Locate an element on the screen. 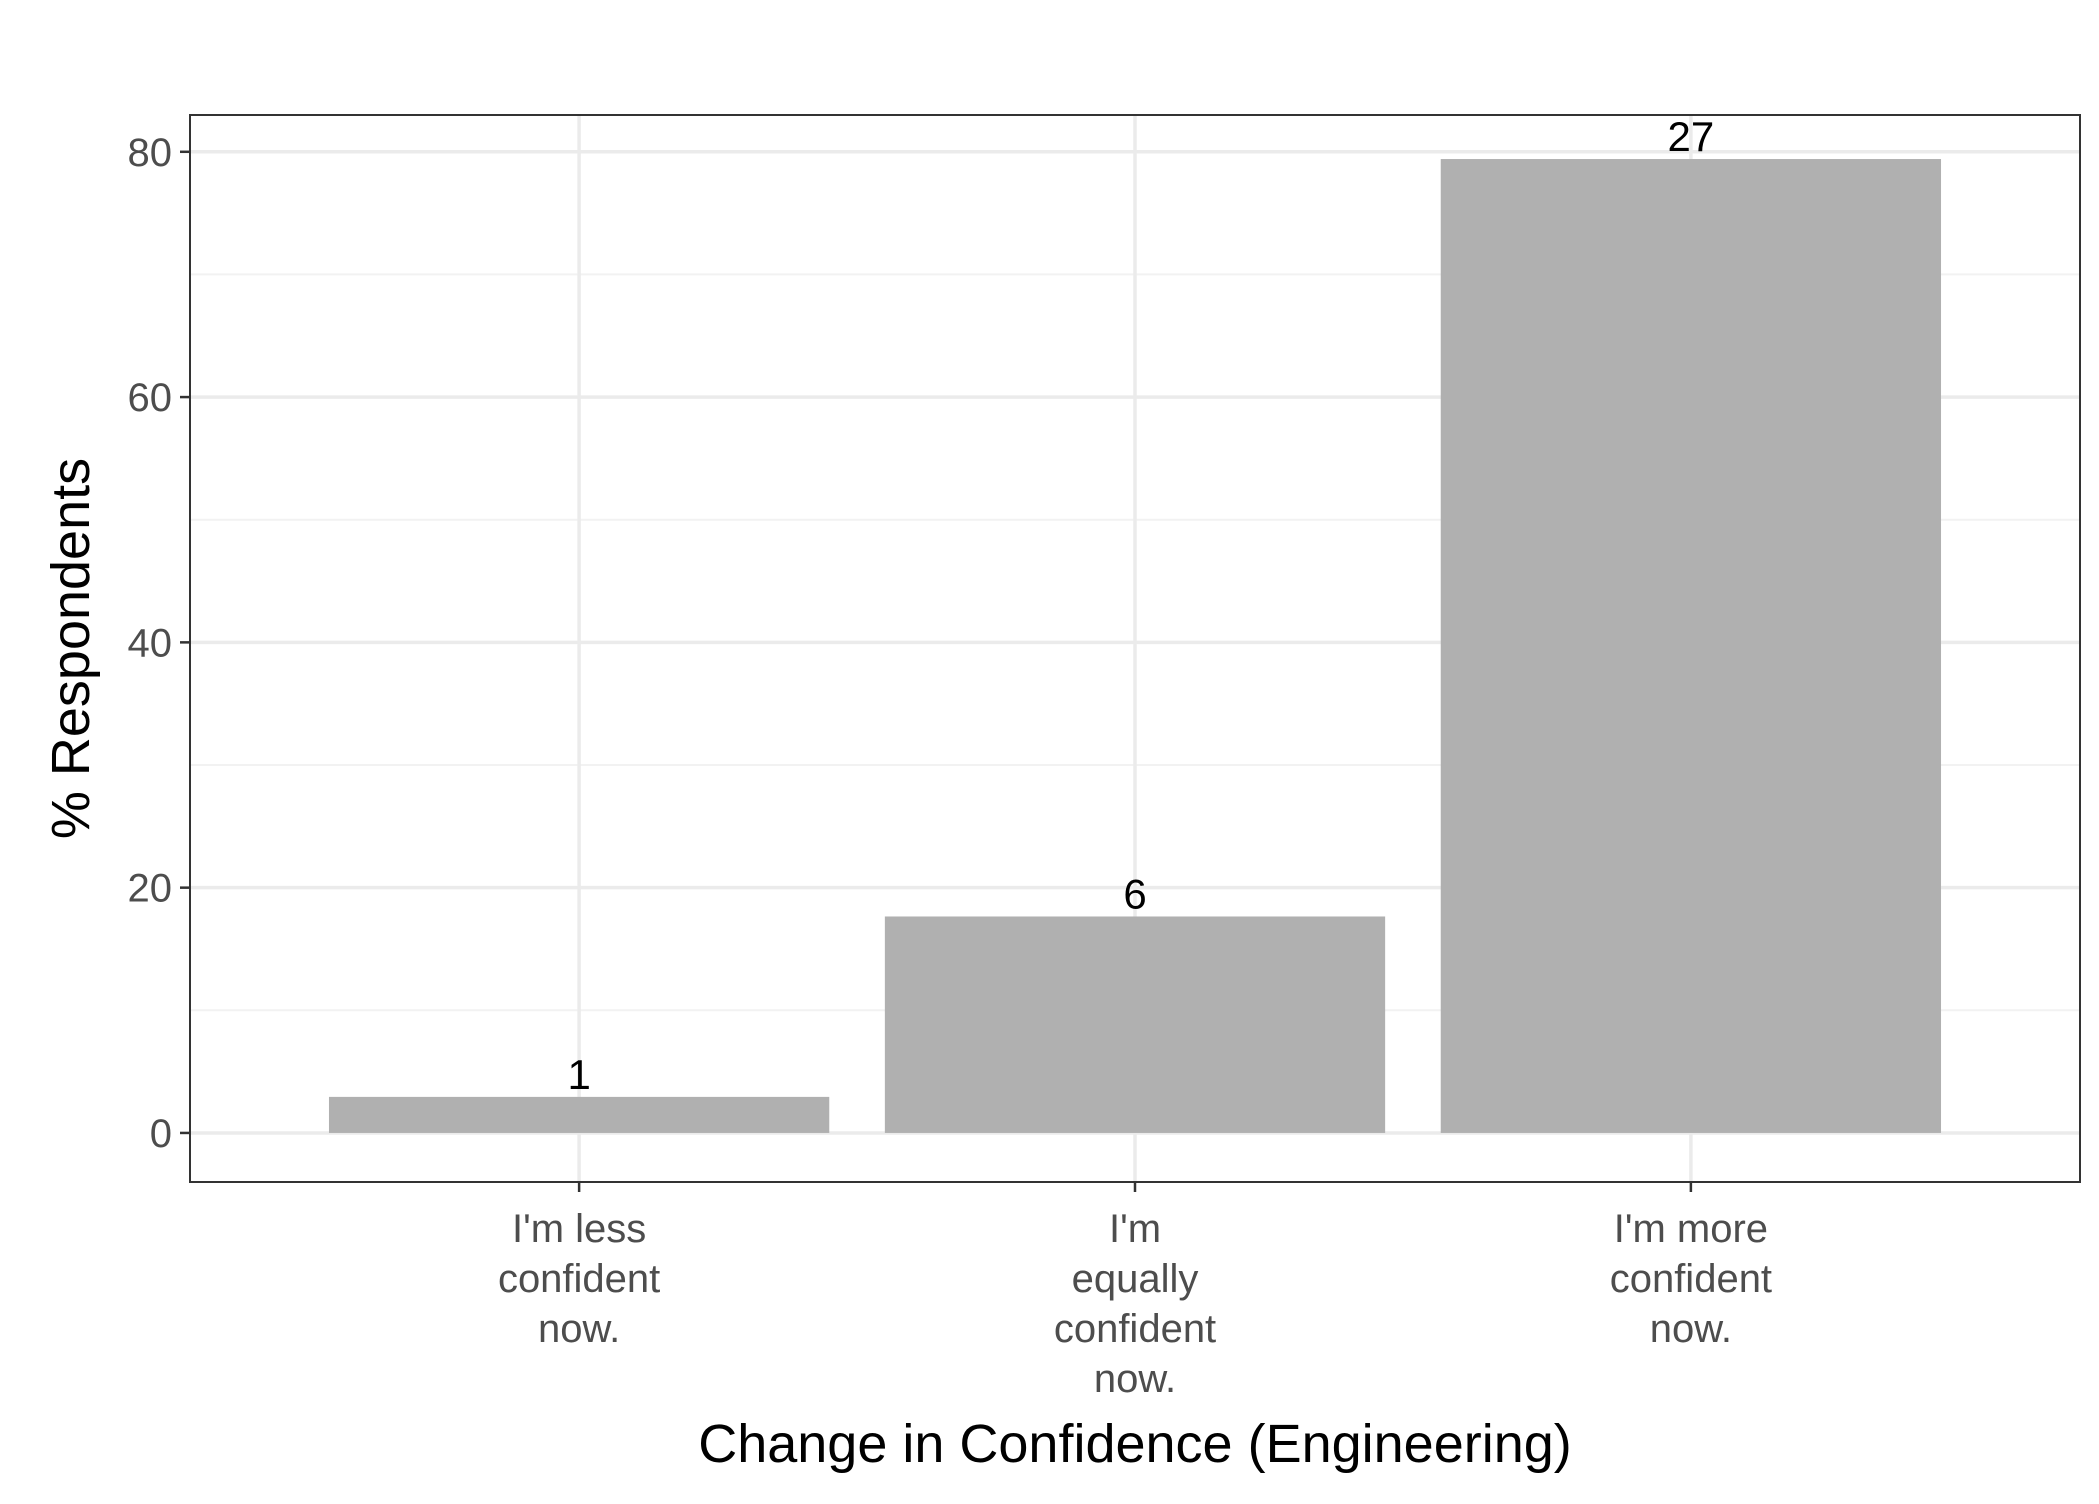 Image resolution: width=2099 pixels, height=1504 pixels. y-tick-label: 20 is located at coordinates (150, 889).